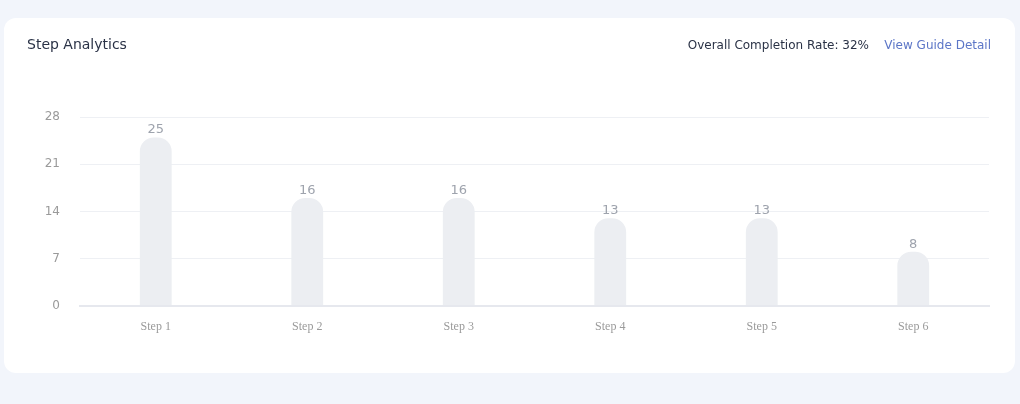 The image size is (1020, 404). Describe the element at coordinates (52, 116) in the screenshot. I see `y-tick-label: 28` at that location.